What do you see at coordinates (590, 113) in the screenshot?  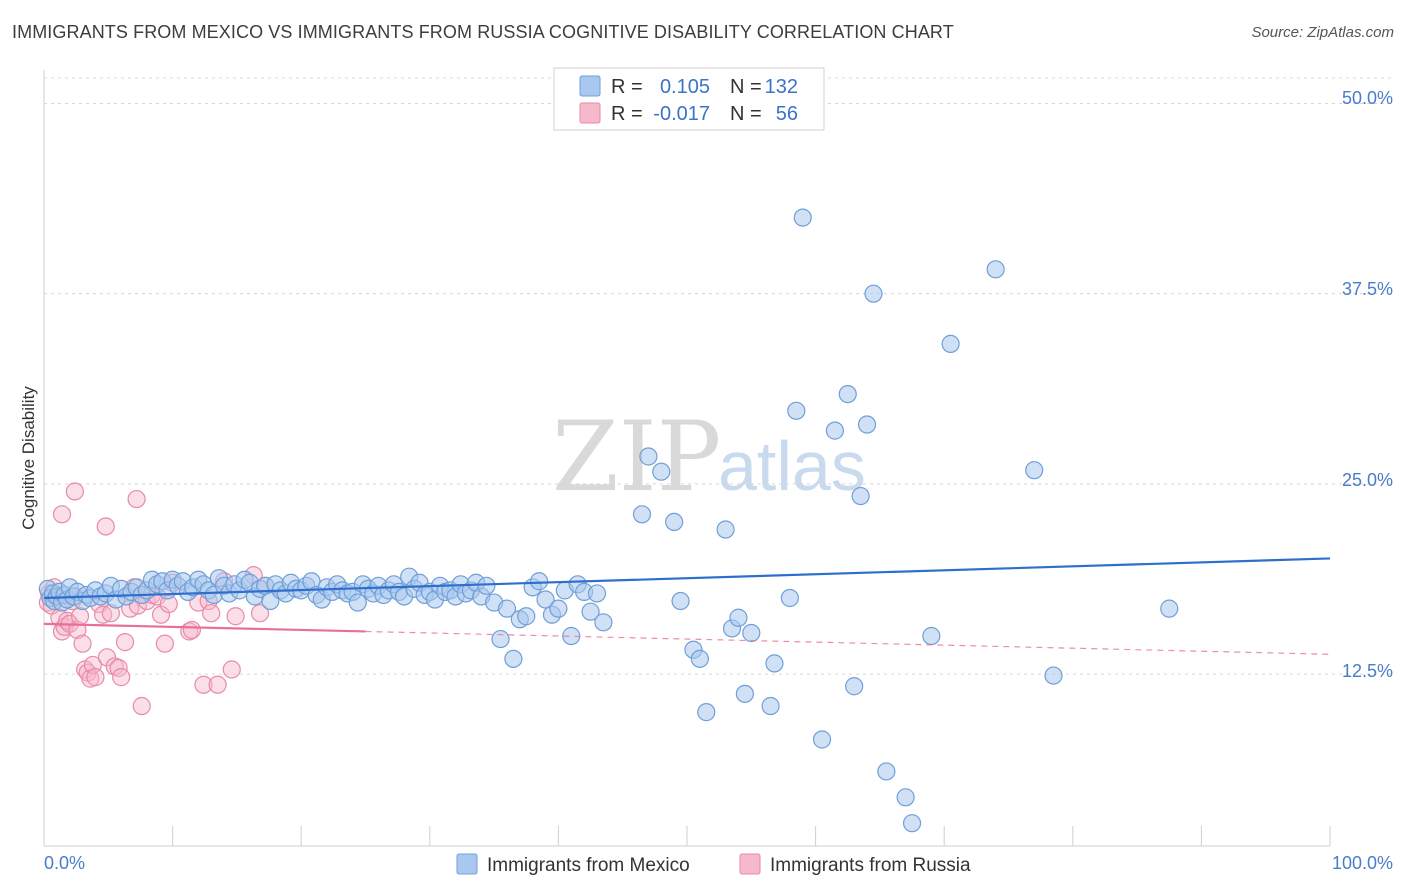 I see `russia-swatch` at bounding box center [590, 113].